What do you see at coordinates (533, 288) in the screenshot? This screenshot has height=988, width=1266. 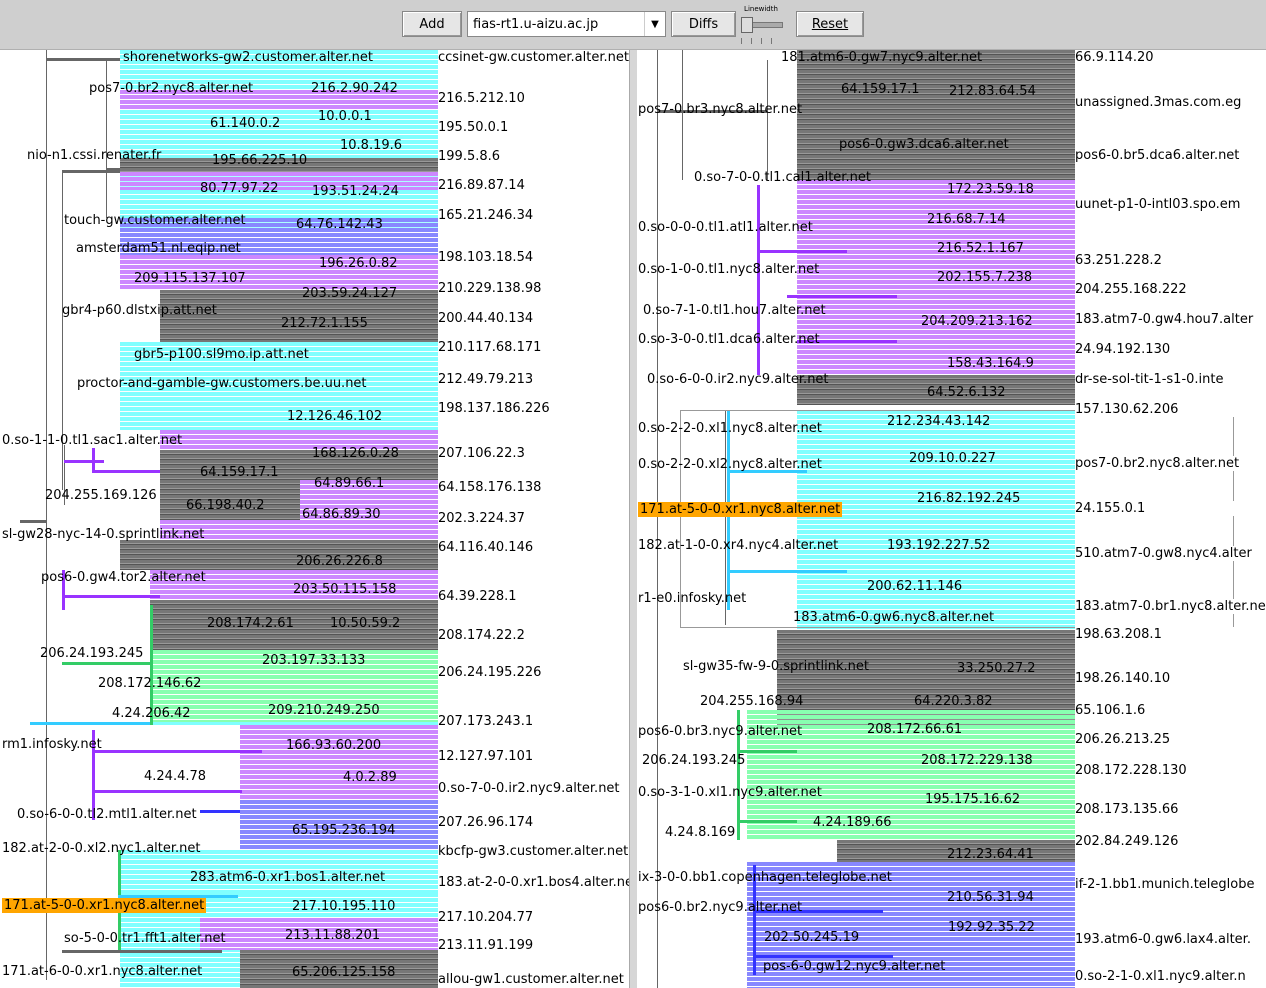 I see `leaf-label: 210.229.138.98` at bounding box center [533, 288].